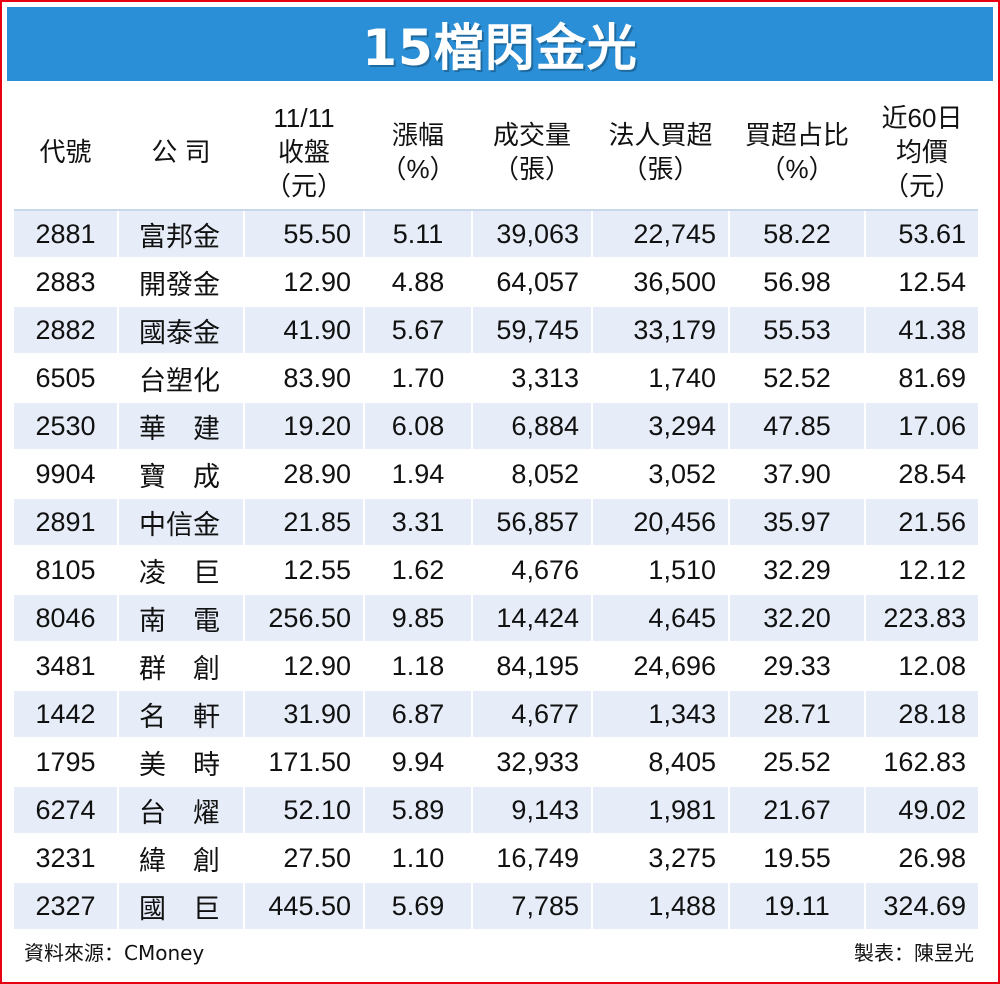  What do you see at coordinates (797, 905) in the screenshot?
I see `net-buy-ratio-cell: 19.11` at bounding box center [797, 905].